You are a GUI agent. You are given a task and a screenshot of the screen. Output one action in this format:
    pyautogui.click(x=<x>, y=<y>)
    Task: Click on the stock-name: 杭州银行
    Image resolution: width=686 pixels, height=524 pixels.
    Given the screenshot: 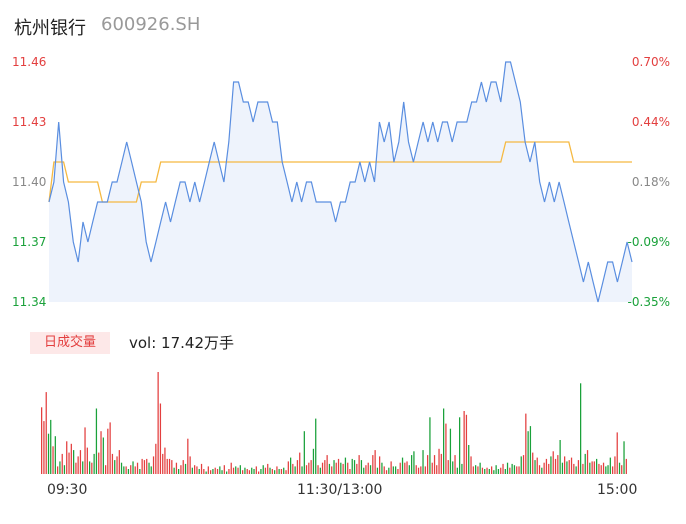 What is the action you would take?
    pyautogui.click(x=50, y=28)
    